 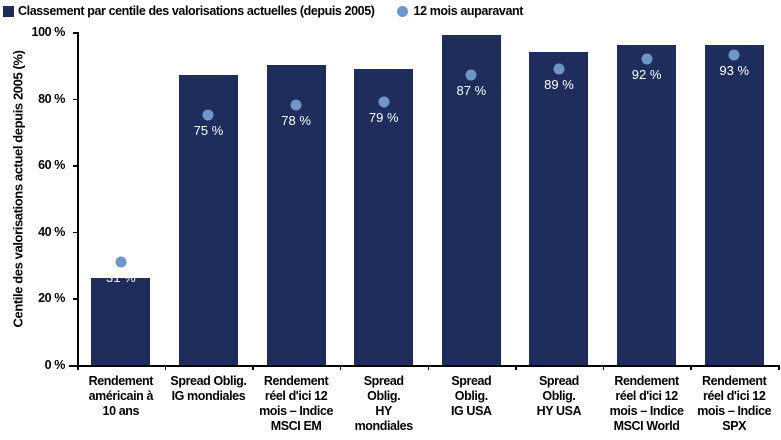 I want to click on data-label: 92 %, so click(x=646, y=74).